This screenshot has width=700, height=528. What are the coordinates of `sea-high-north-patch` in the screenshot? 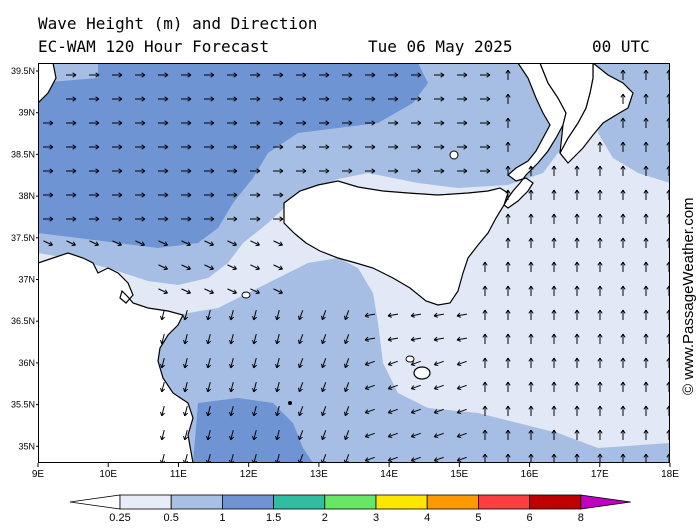 It's located at (258, 78).